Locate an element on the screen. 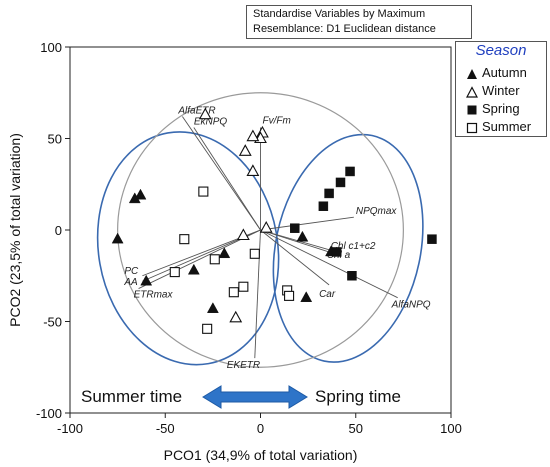  legend-title: Season is located at coordinates (501, 50).